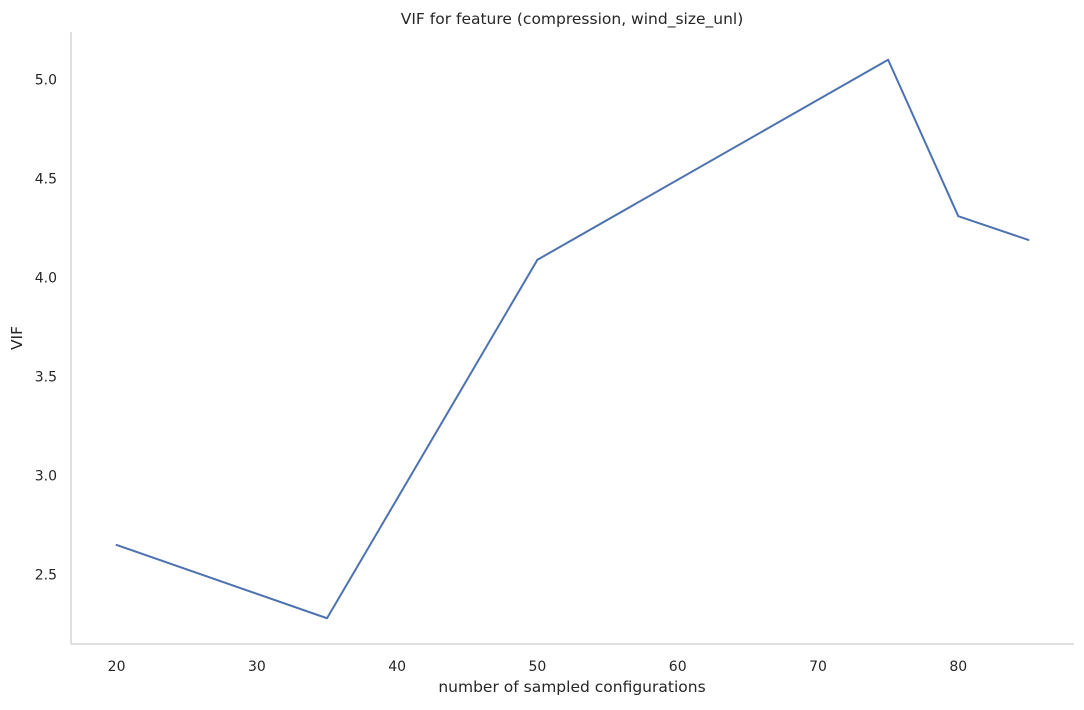  I want to click on x-tick-label: 20, so click(117, 667).